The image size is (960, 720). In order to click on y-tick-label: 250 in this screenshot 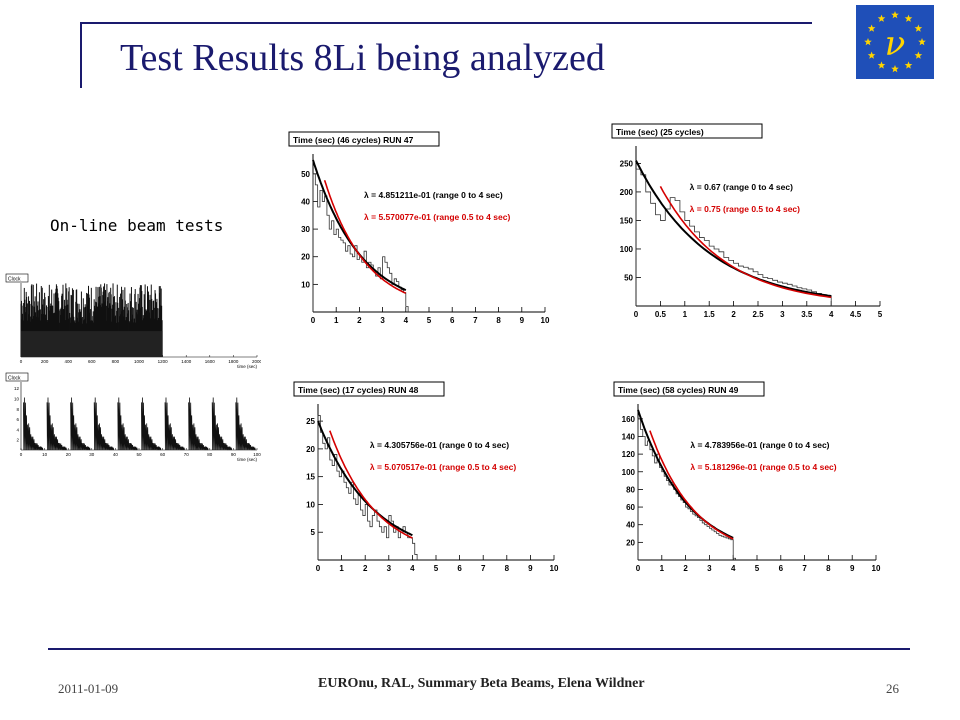, I will do `click(627, 163)`.